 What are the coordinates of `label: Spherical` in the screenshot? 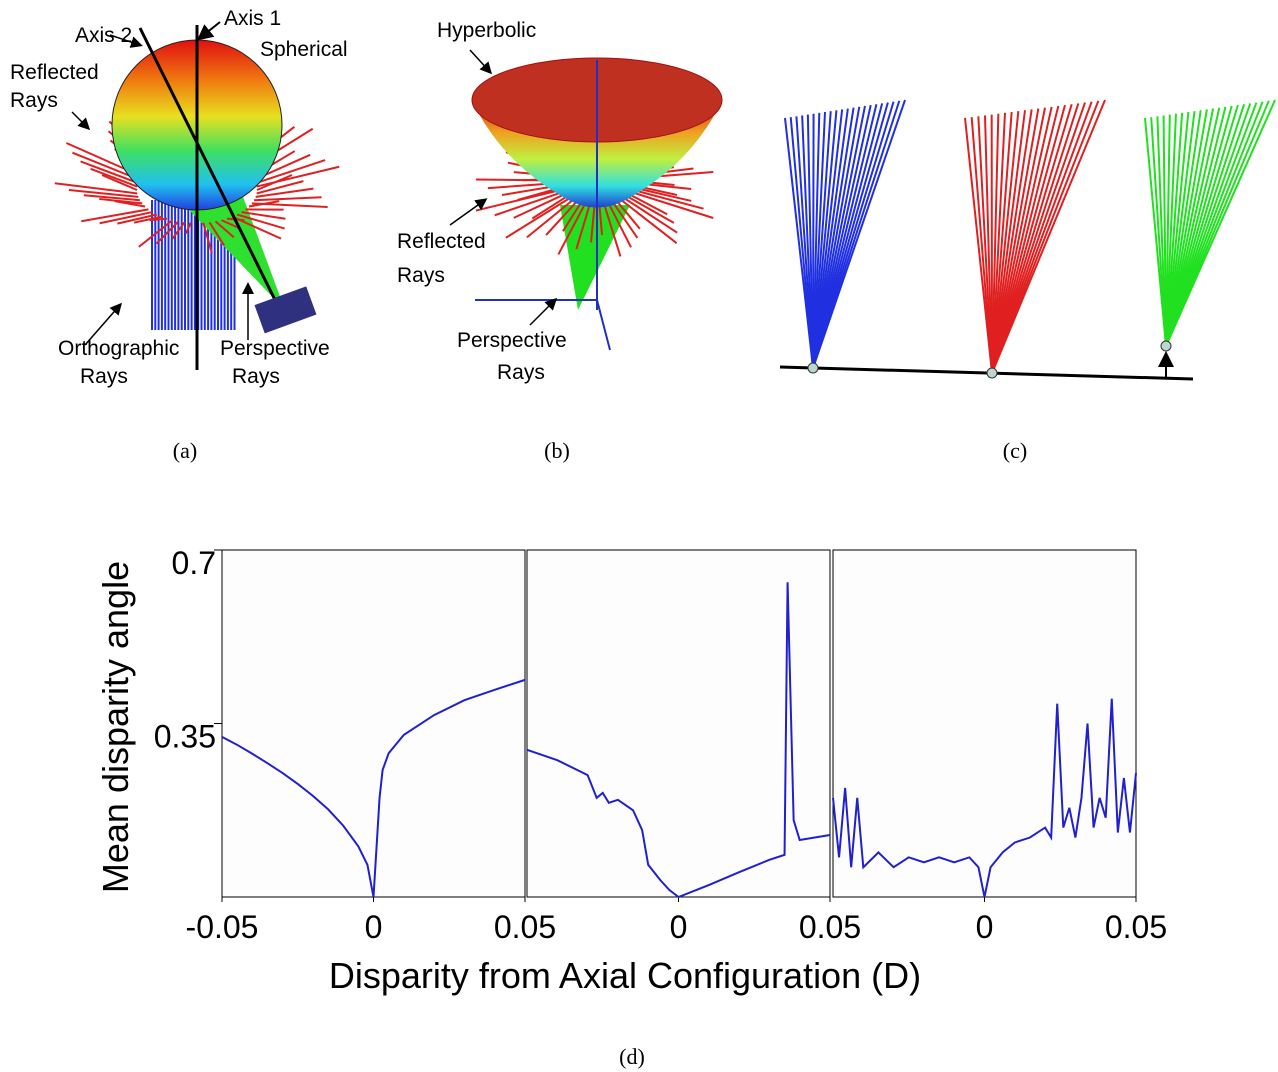 It's located at (304, 49).